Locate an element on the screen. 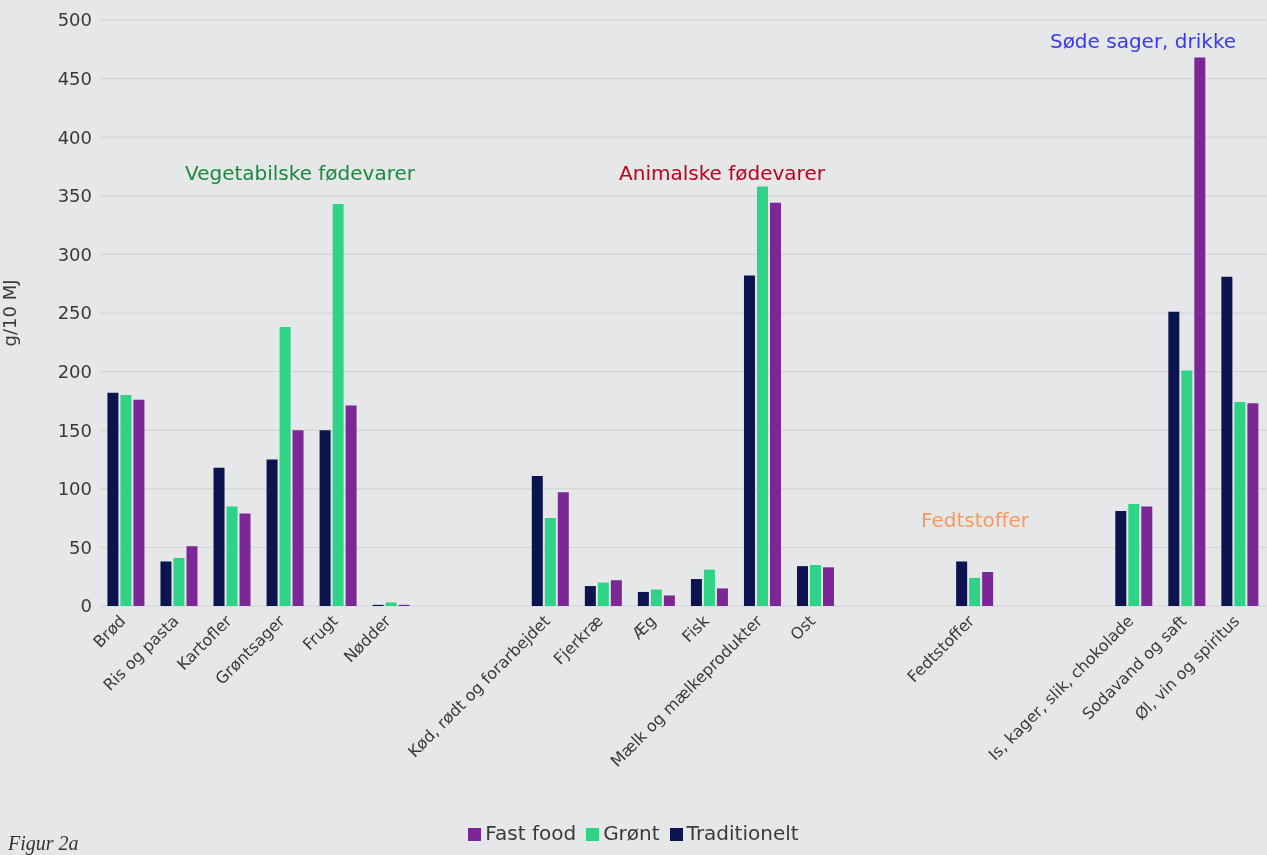  y-axis-title: g/10 MJ is located at coordinates (10, 313).